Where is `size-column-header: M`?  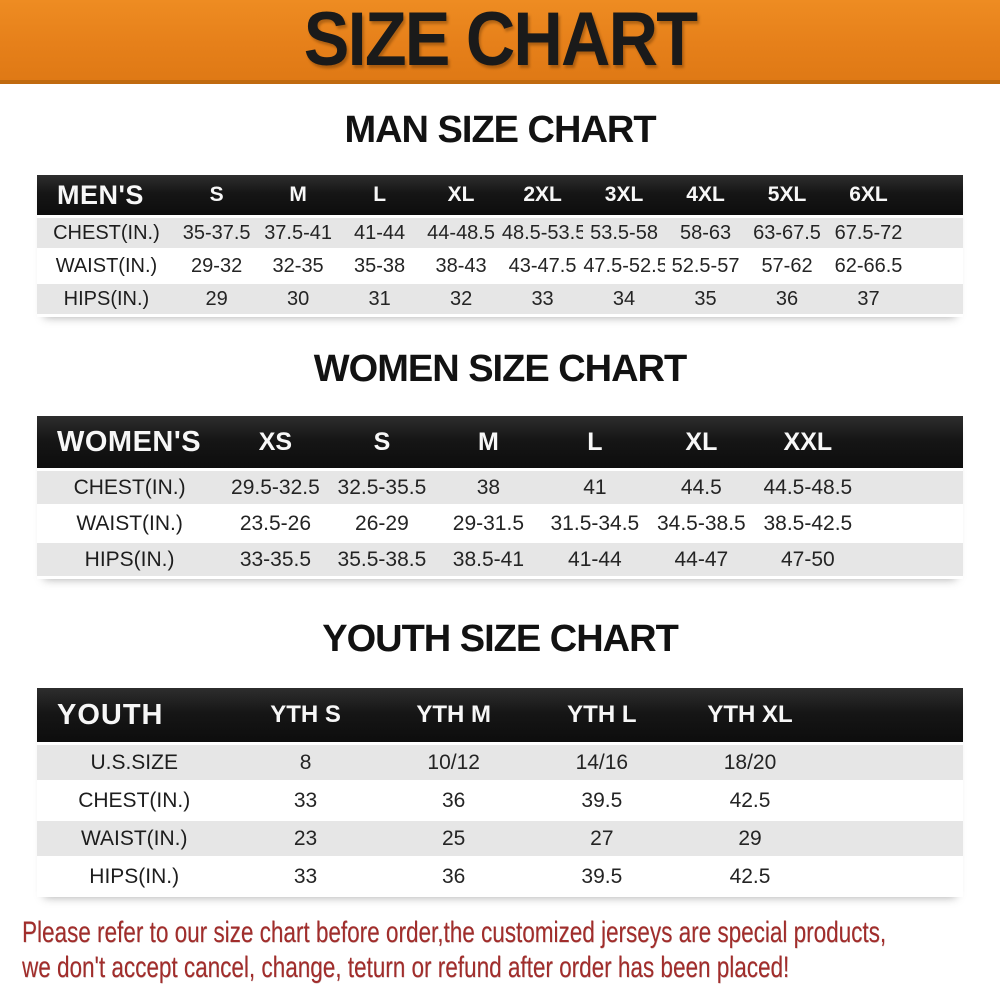 size-column-header: M is located at coordinates (488, 442).